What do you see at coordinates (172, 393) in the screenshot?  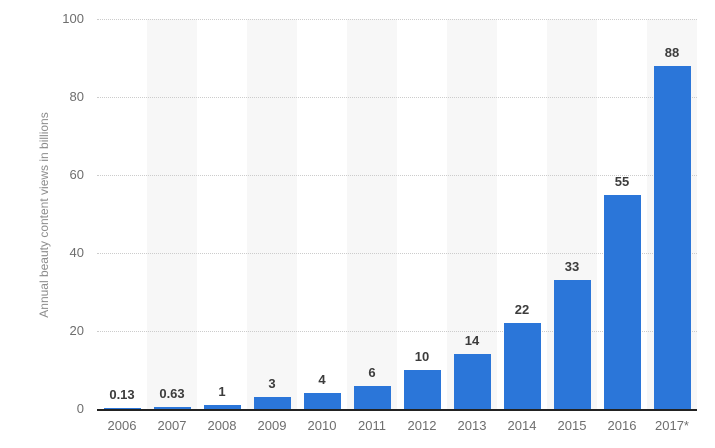 I see `bar-value-label: 0.63` at bounding box center [172, 393].